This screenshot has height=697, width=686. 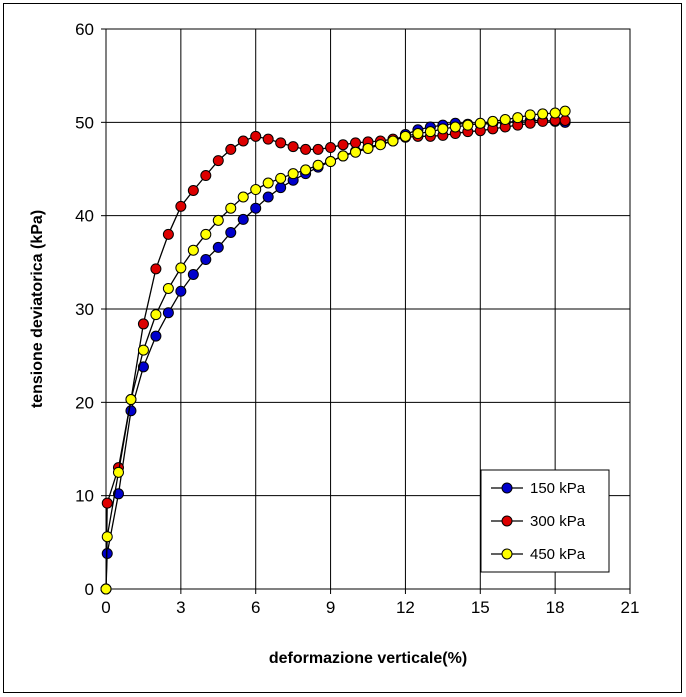 What do you see at coordinates (370, 607) in the screenshot?
I see `x-tick-labels: 0 3 6 9 12 15 18 21` at bounding box center [370, 607].